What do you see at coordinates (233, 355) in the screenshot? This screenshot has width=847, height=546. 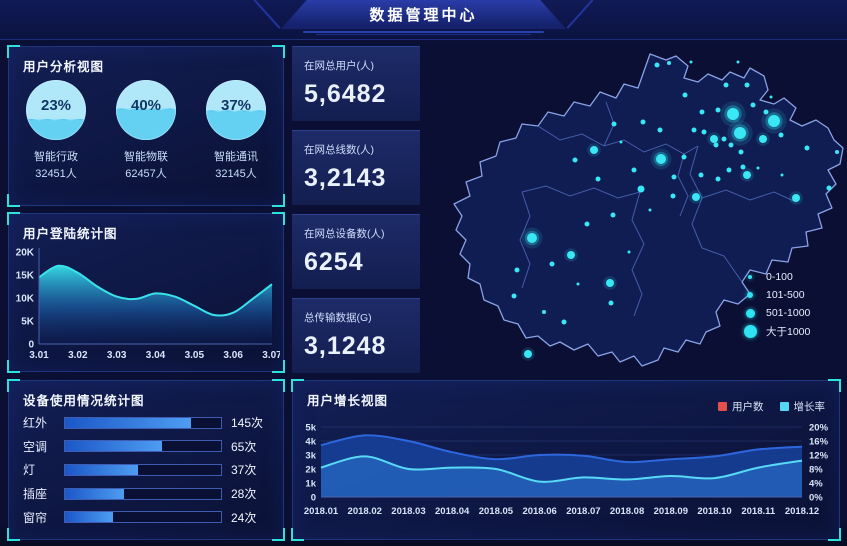 I see `x-tick-label: 3.06` at bounding box center [233, 355].